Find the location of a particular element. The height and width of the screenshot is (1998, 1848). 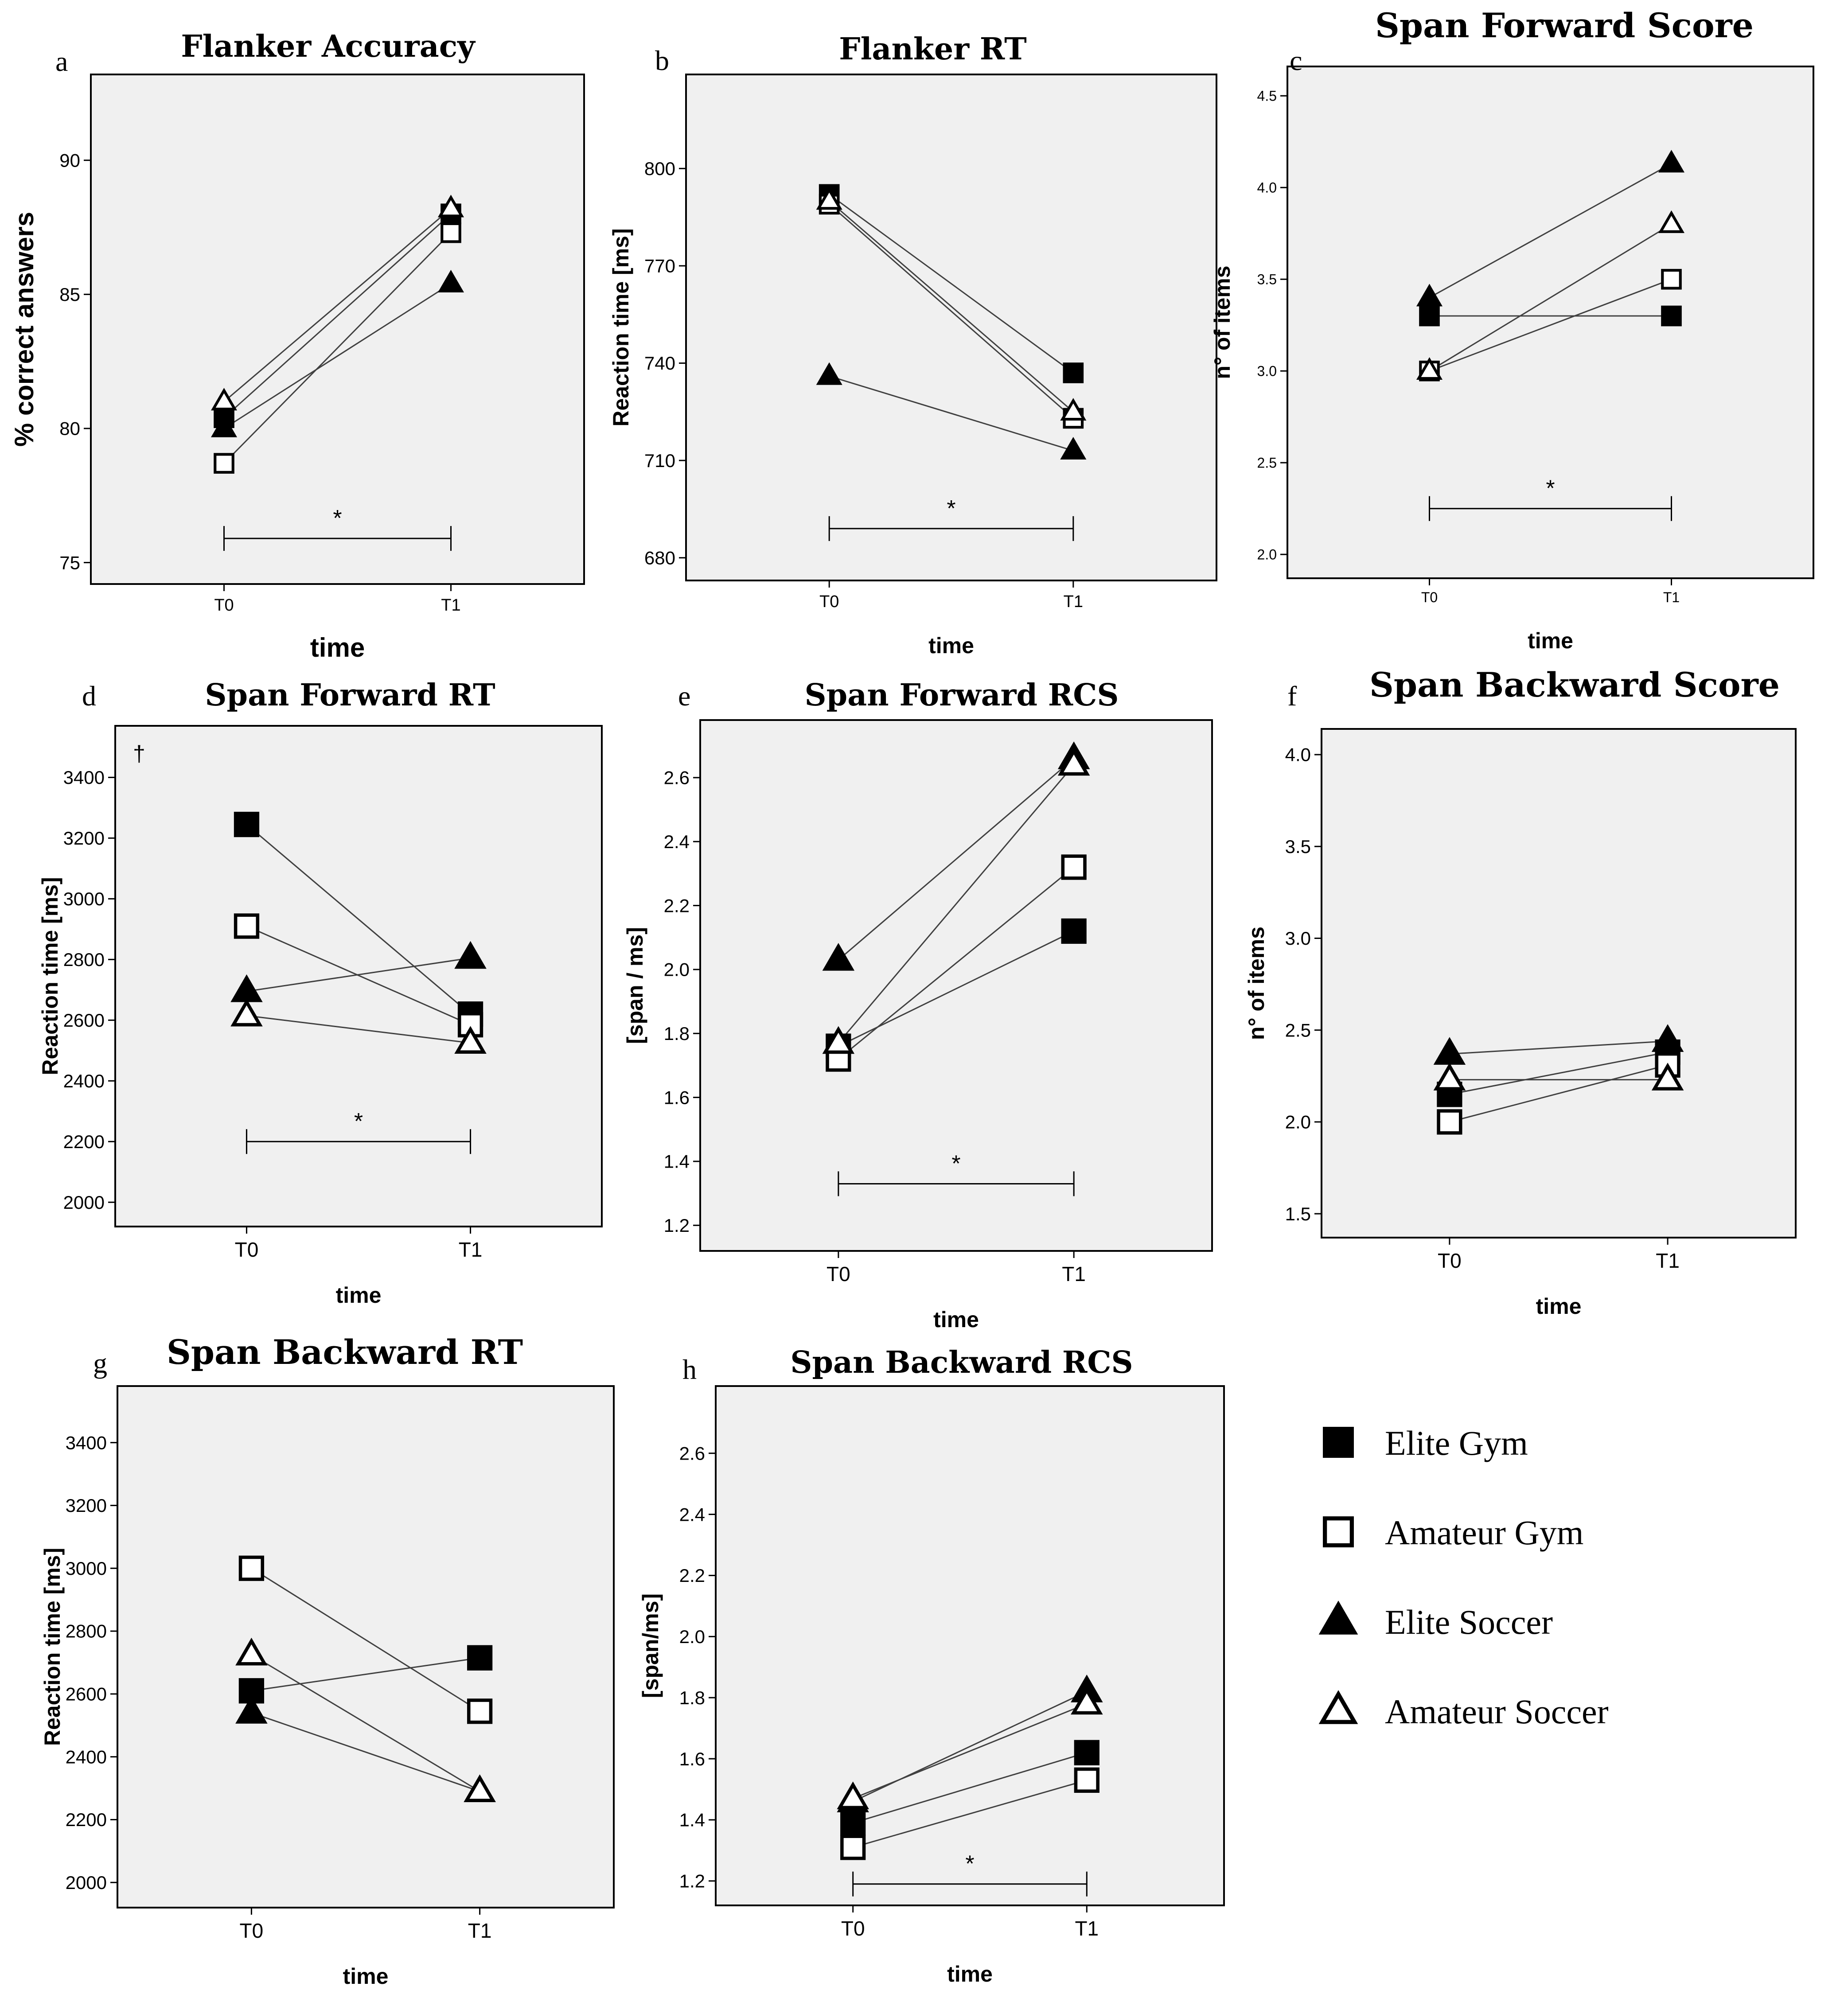

y-tick-label: 800 is located at coordinates (659, 168).